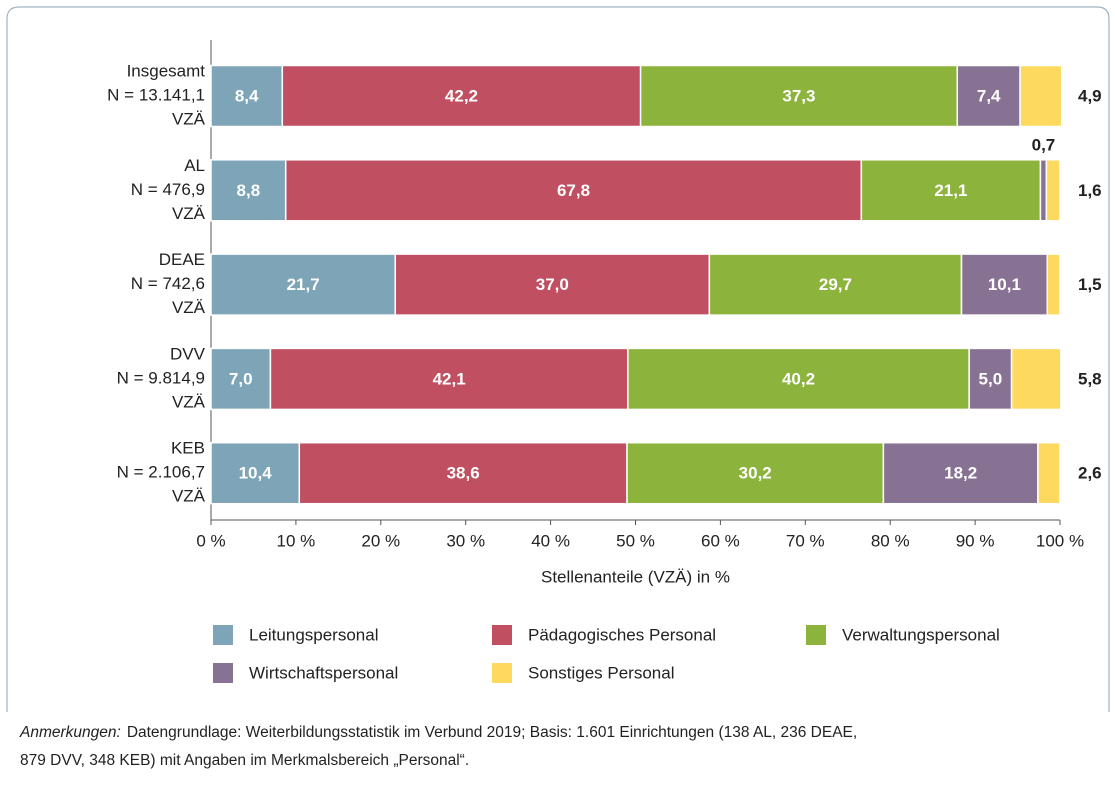 This screenshot has width=1115, height=789. What do you see at coordinates (168, 283) in the screenshot?
I see `category-label: N = 742,6` at bounding box center [168, 283].